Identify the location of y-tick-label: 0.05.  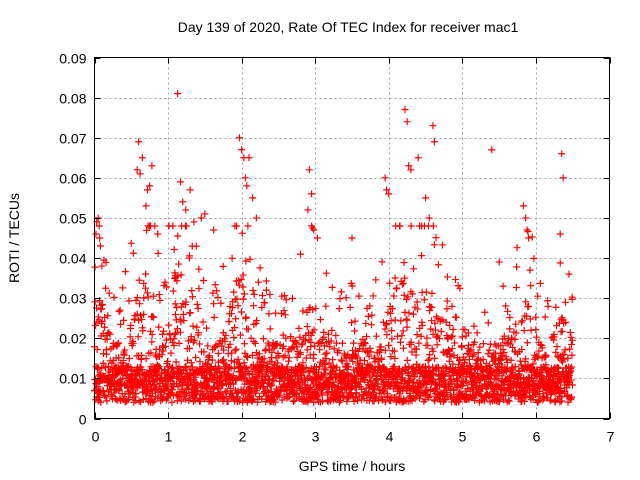
(72, 219).